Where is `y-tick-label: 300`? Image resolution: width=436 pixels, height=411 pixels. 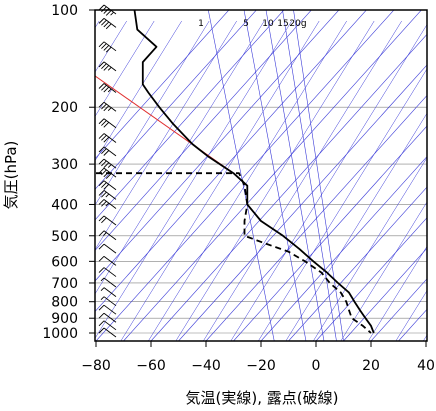 y-tick-label: 300 is located at coordinates (64, 165).